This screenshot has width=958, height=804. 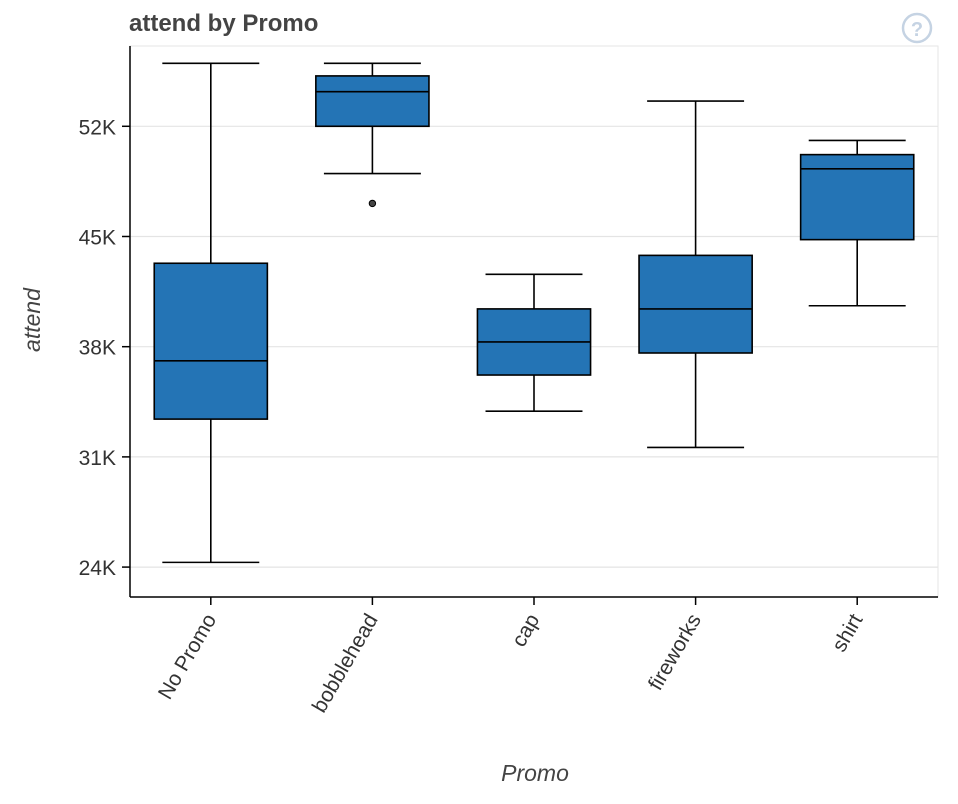 I want to click on box-shirt, so click(x=857, y=223).